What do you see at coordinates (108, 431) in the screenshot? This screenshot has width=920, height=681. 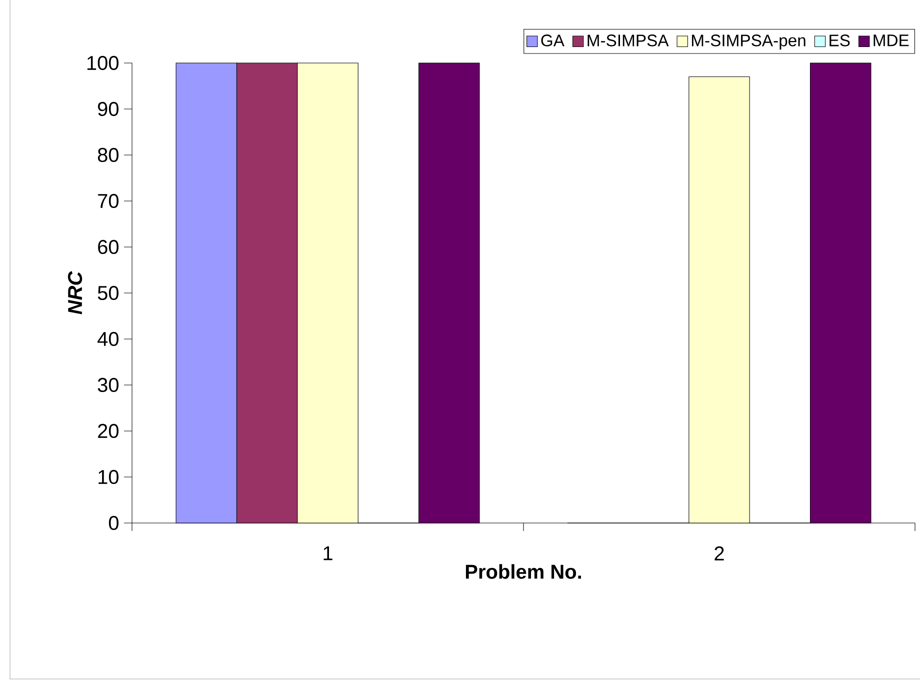 I see `y-tick-label: 20` at bounding box center [108, 431].